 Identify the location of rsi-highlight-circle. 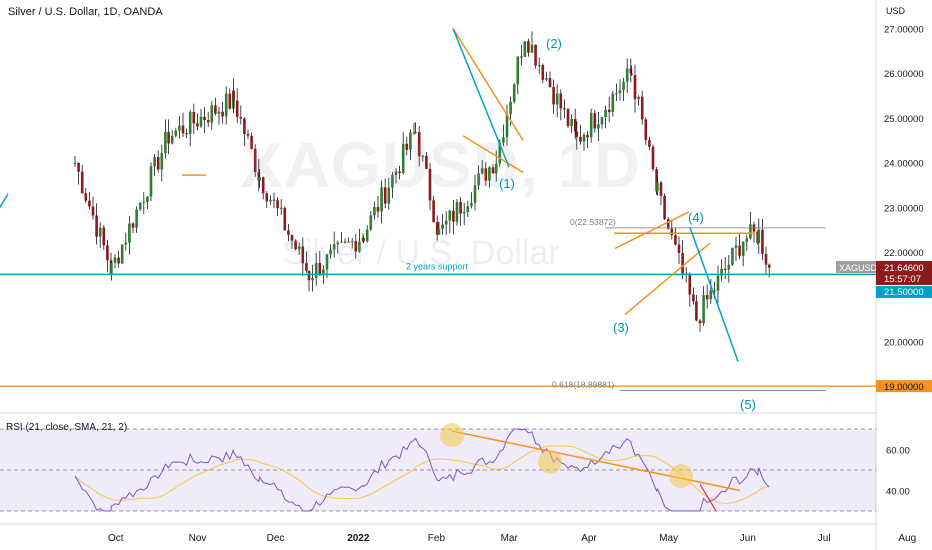
(550, 461).